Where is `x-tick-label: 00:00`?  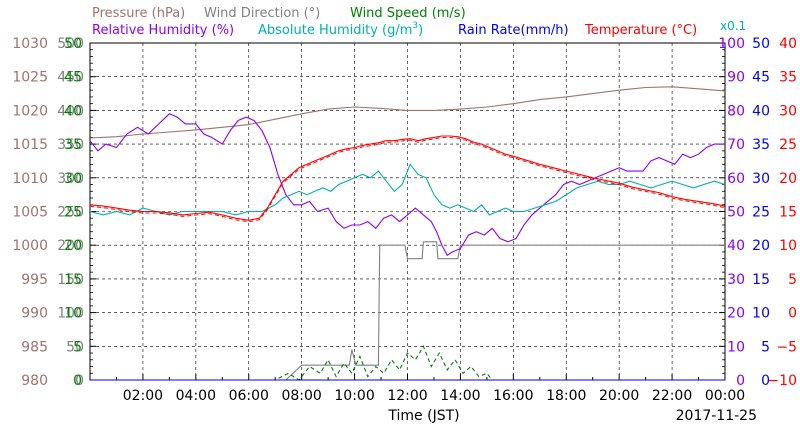 x-tick-label: 00:00 is located at coordinates (725, 396).